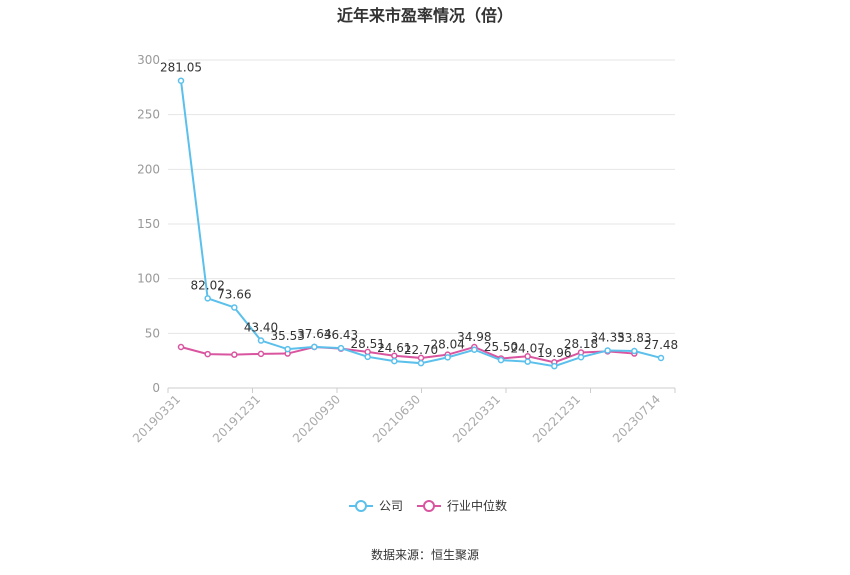 The width and height of the screenshot is (850, 575). I want to click on data-label: 33.83, so click(634, 338).